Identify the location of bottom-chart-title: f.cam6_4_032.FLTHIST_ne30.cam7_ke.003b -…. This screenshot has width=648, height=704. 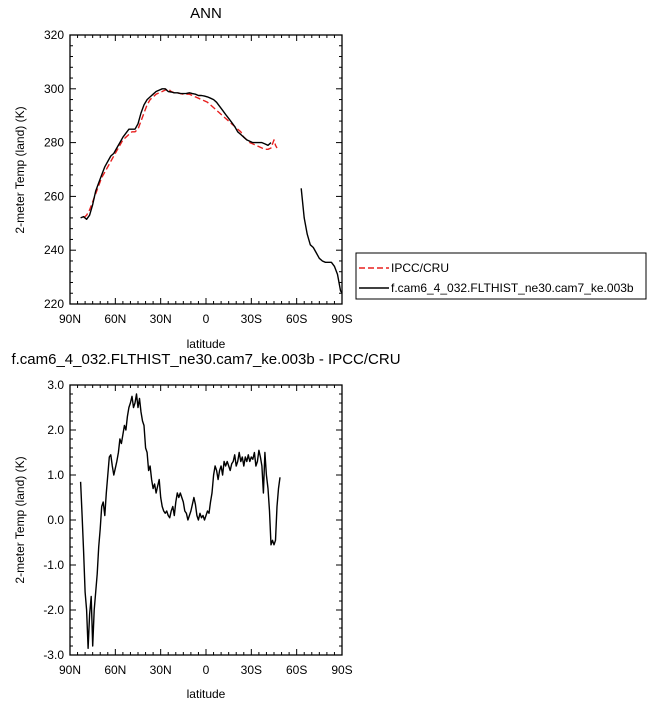
(205, 359).